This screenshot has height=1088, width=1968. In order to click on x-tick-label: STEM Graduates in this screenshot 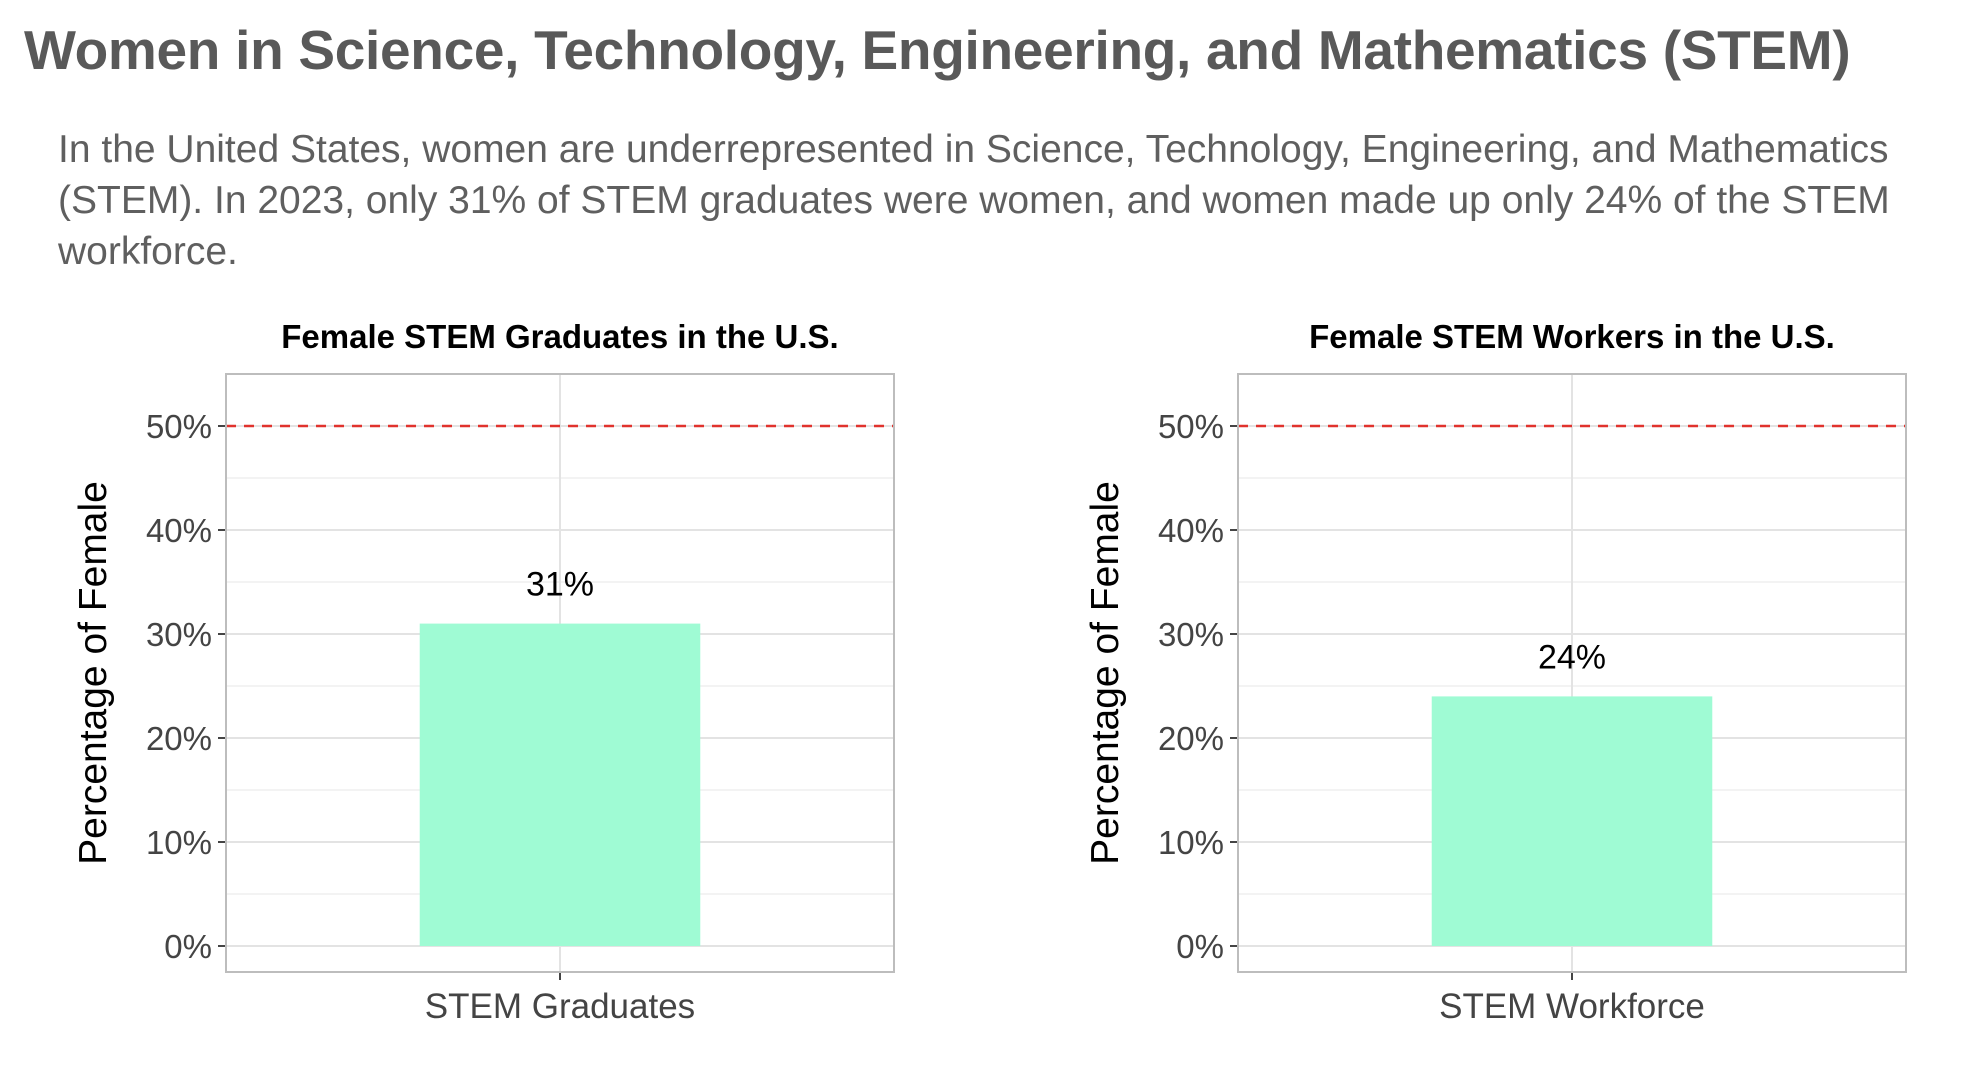, I will do `click(560, 1006)`.